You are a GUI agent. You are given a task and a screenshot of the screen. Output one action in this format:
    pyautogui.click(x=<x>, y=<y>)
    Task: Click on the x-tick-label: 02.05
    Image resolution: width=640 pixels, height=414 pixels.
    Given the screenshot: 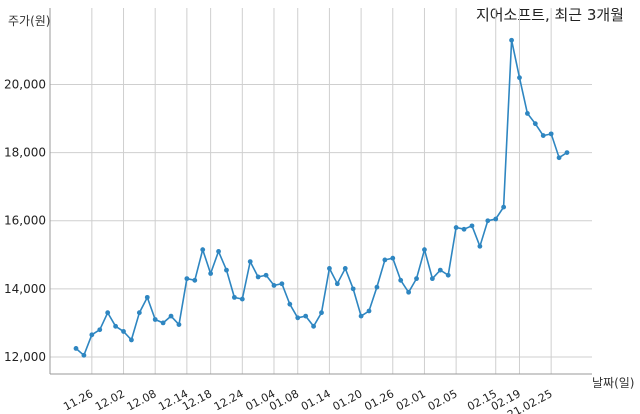 What is the action you would take?
    pyautogui.click(x=443, y=400)
    